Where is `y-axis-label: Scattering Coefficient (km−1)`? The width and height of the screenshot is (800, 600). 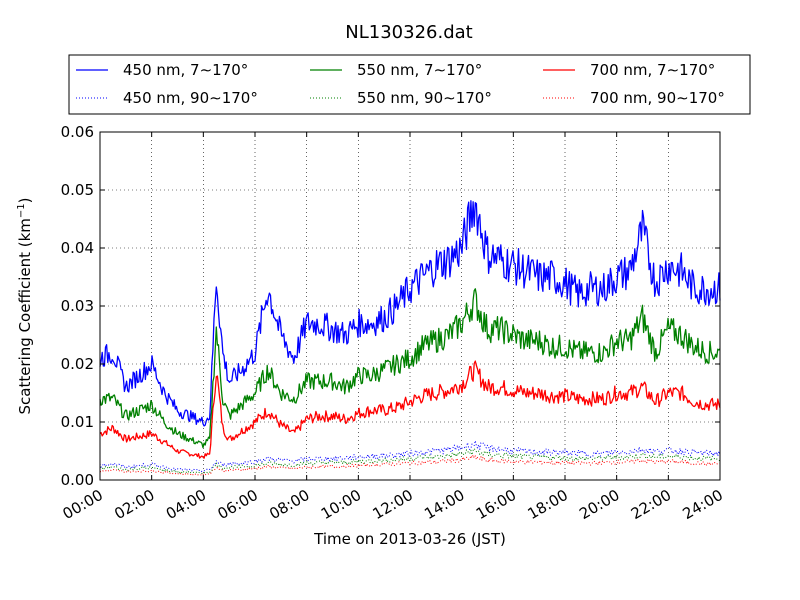 y-axis-label: Scattering Coefficient (km−1) is located at coordinates (25, 305).